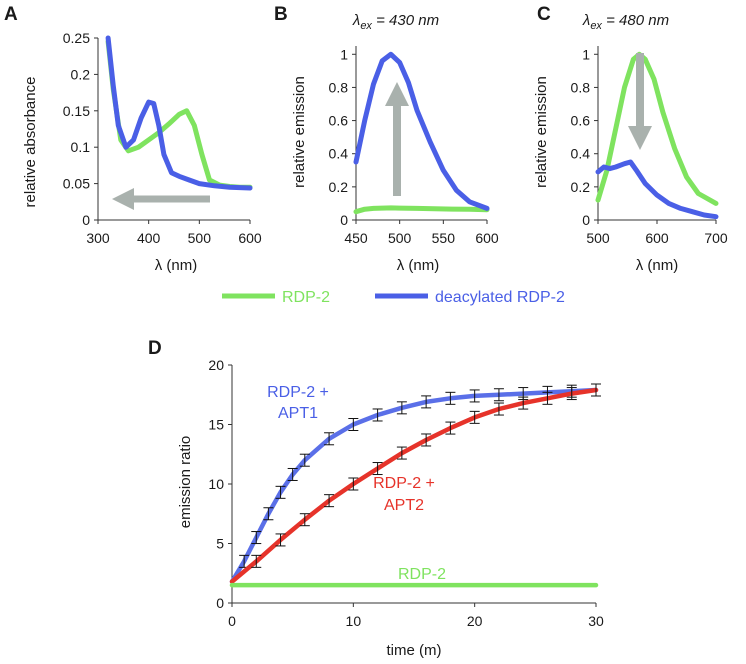  Describe the element at coordinates (250, 238) in the screenshot. I see `panel-a-xtick-label: 600` at that location.